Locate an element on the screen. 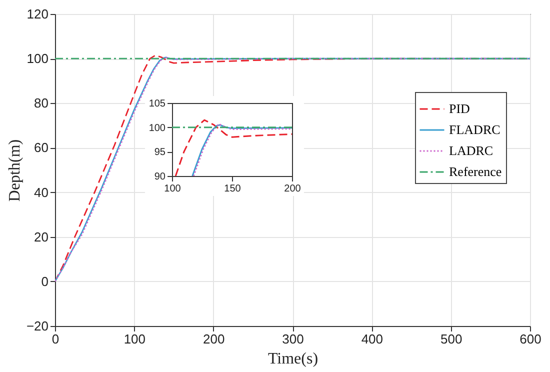 The image size is (550, 372). y-tick-label: 90 is located at coordinates (160, 177).